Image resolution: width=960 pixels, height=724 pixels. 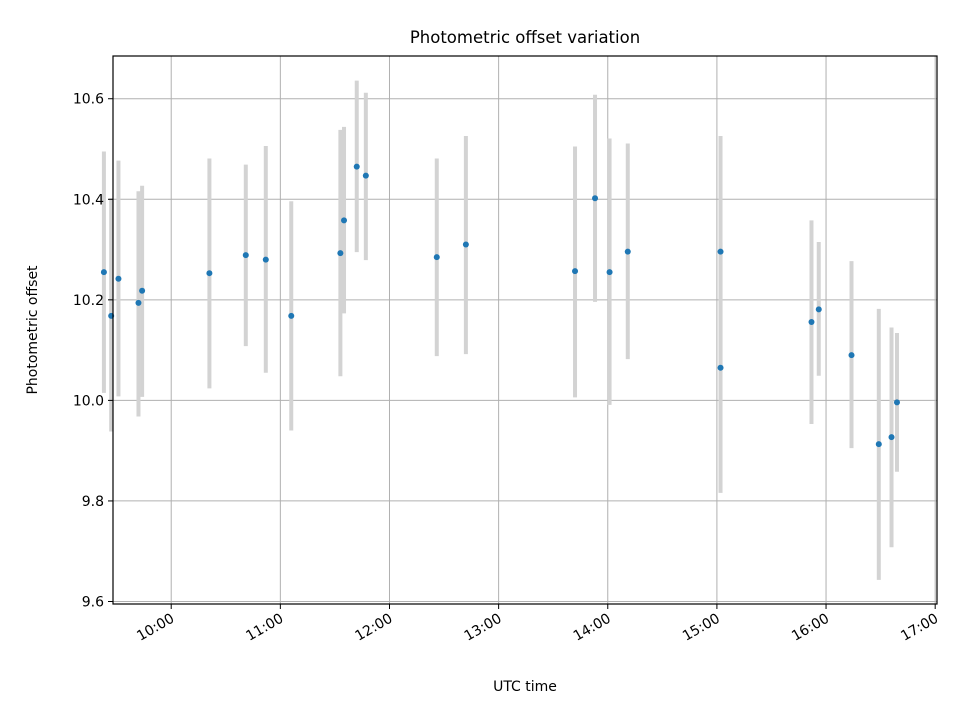 What do you see at coordinates (525, 687) in the screenshot?
I see `x-axis-label: UTC time` at bounding box center [525, 687].